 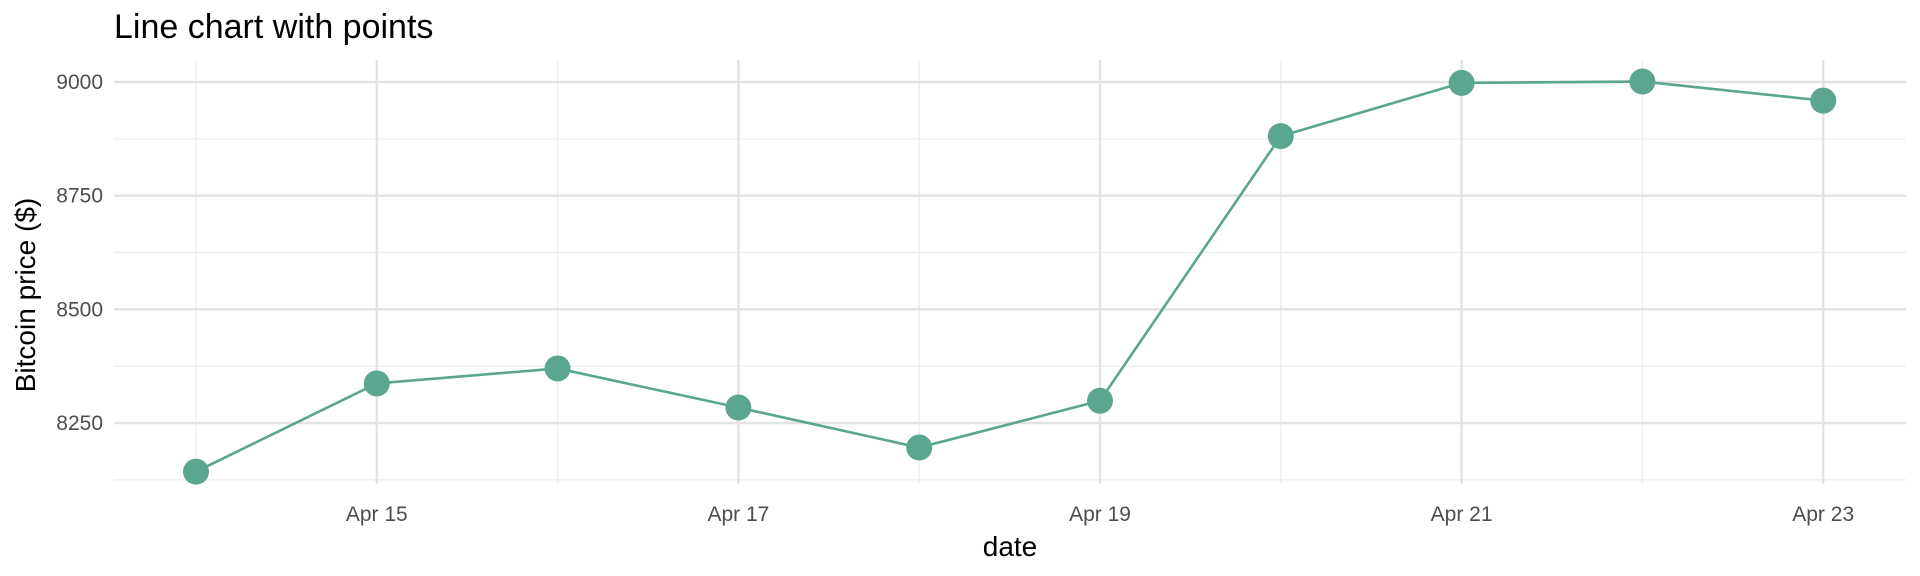 I want to click on y-axis-ticks: 8250 8500 8750 9000, so click(x=79, y=253).